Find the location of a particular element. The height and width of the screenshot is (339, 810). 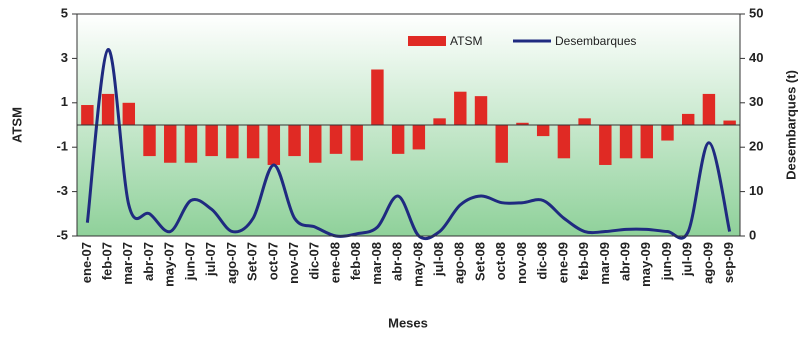

x-tick-label: feb-09 is located at coordinates (583, 261).